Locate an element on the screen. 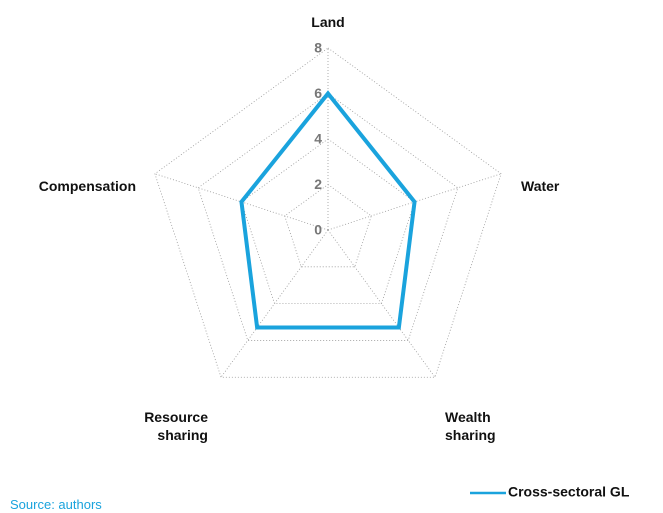 The width and height of the screenshot is (663, 513). category-label: Resource sharing is located at coordinates (176, 426).